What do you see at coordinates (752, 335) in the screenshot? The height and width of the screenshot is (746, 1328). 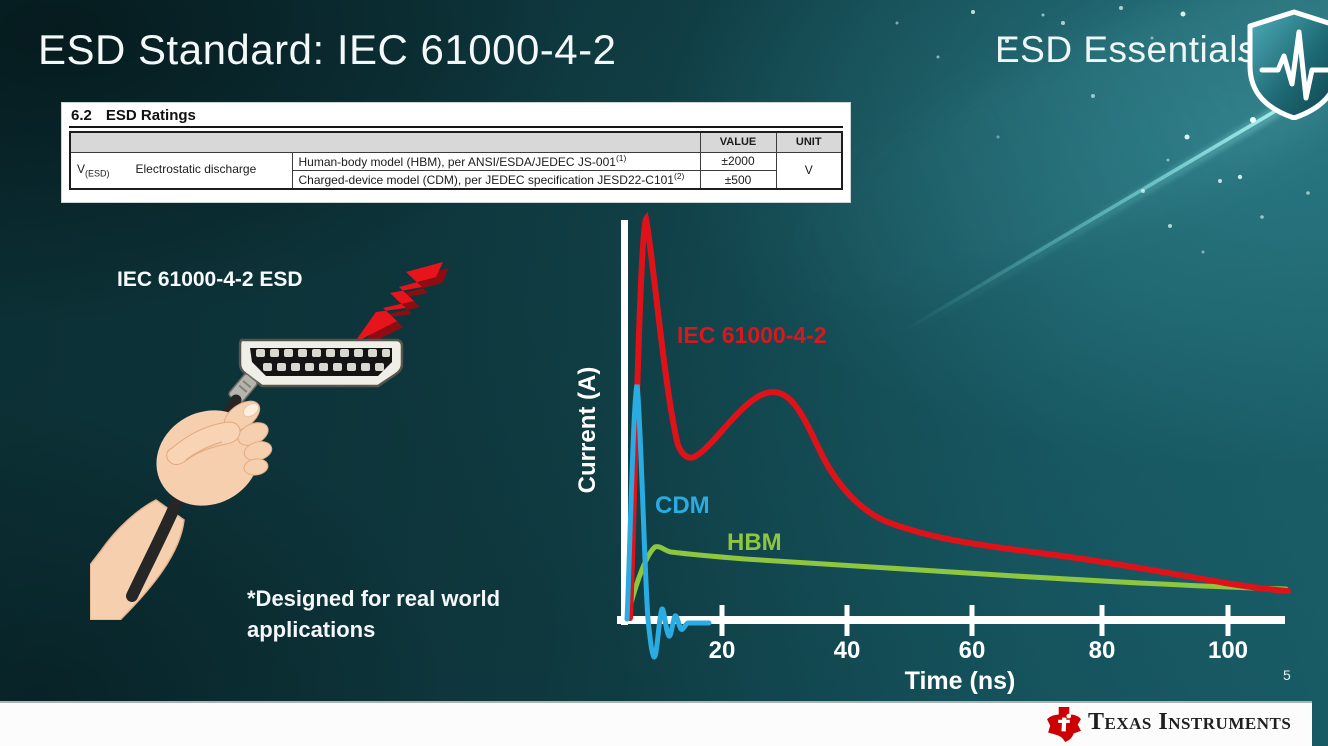 I see `iec-curve-label: IEC 61000-4-2` at bounding box center [752, 335].